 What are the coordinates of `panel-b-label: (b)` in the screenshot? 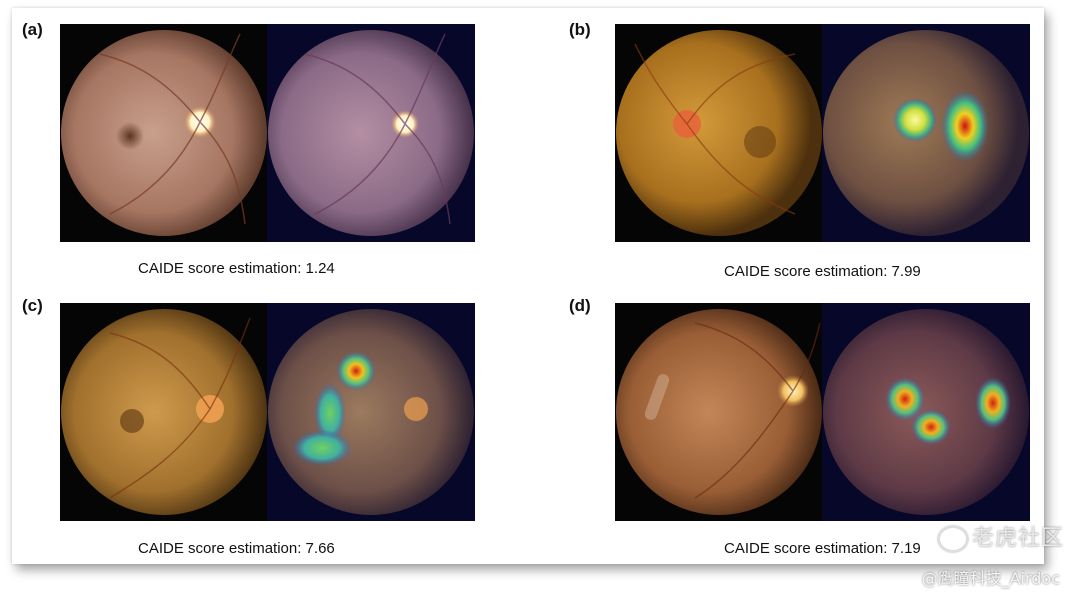 It's located at (580, 29).